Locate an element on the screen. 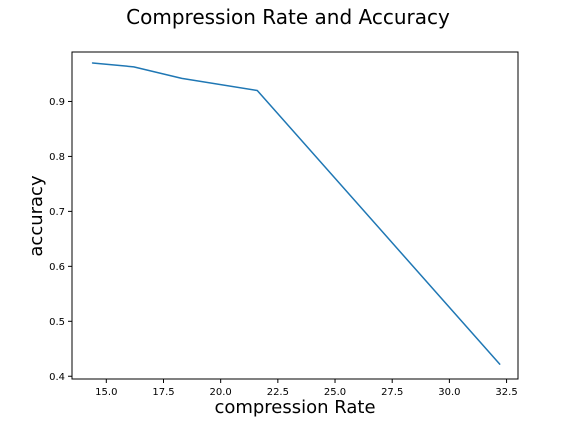 The image size is (576, 432). y-tick-label: 0.7 is located at coordinates (57, 212).